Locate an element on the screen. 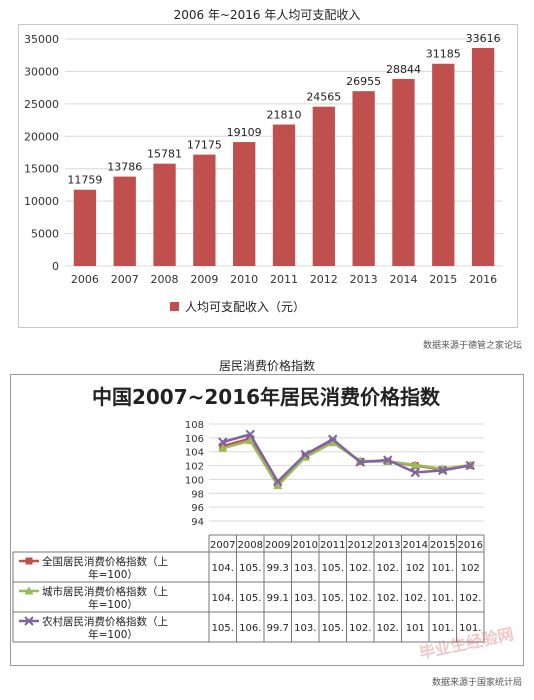 The image size is (534, 700). x-tick-label: 2012 is located at coordinates (360, 545).